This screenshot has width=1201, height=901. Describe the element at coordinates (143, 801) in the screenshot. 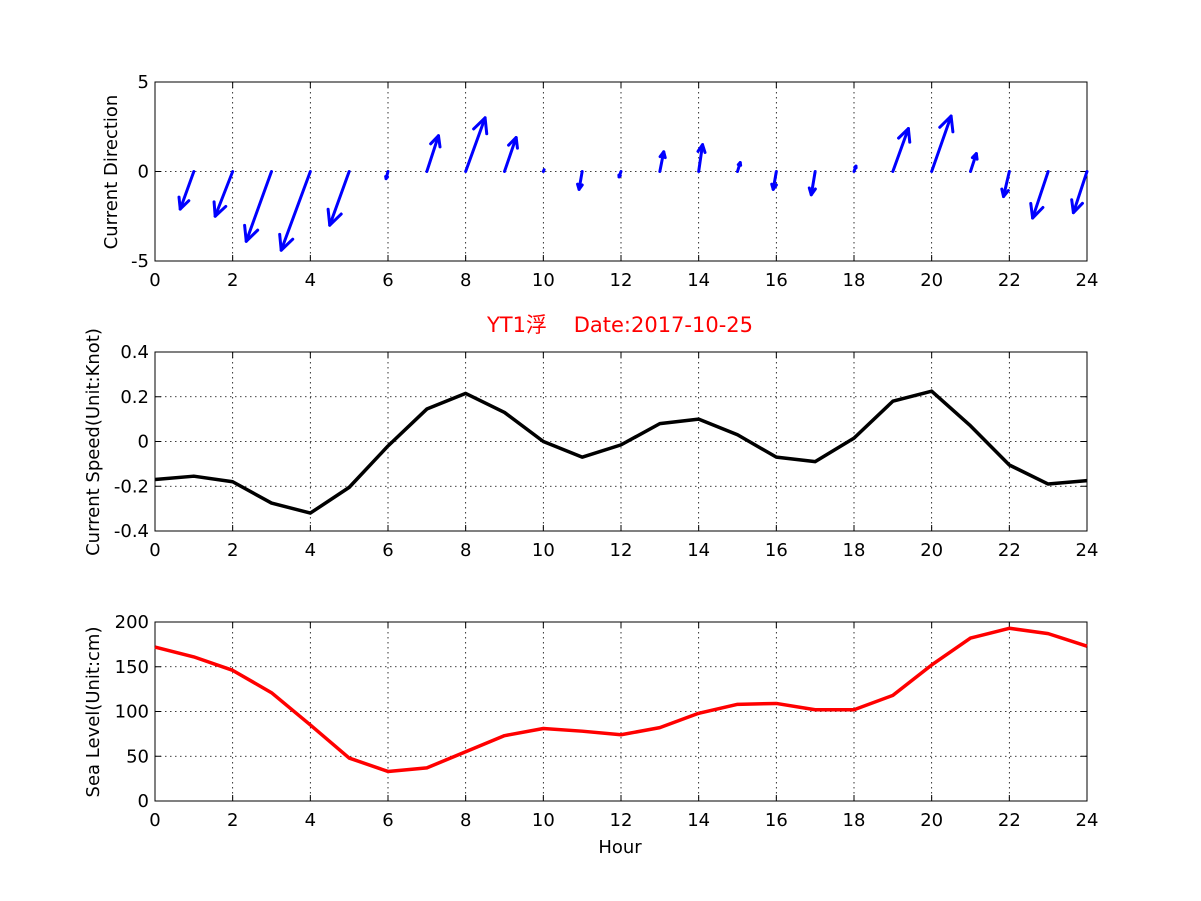

I see `sea-level-ytick-label: 0` at that location.